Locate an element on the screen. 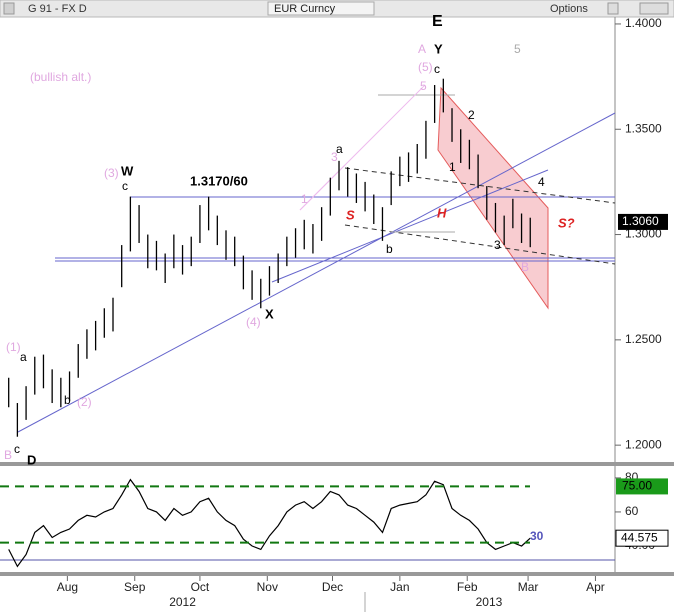 The width and height of the screenshot is (674, 613). annotation: 4 is located at coordinates (541, 182).